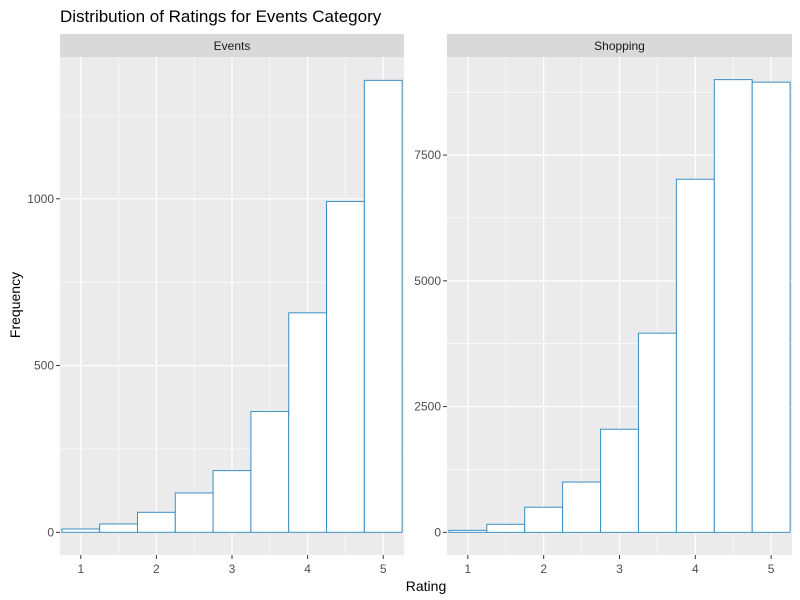 This screenshot has height=600, width=800. Describe the element at coordinates (427, 155) in the screenshot. I see `y-tick-label: 7500` at that location.